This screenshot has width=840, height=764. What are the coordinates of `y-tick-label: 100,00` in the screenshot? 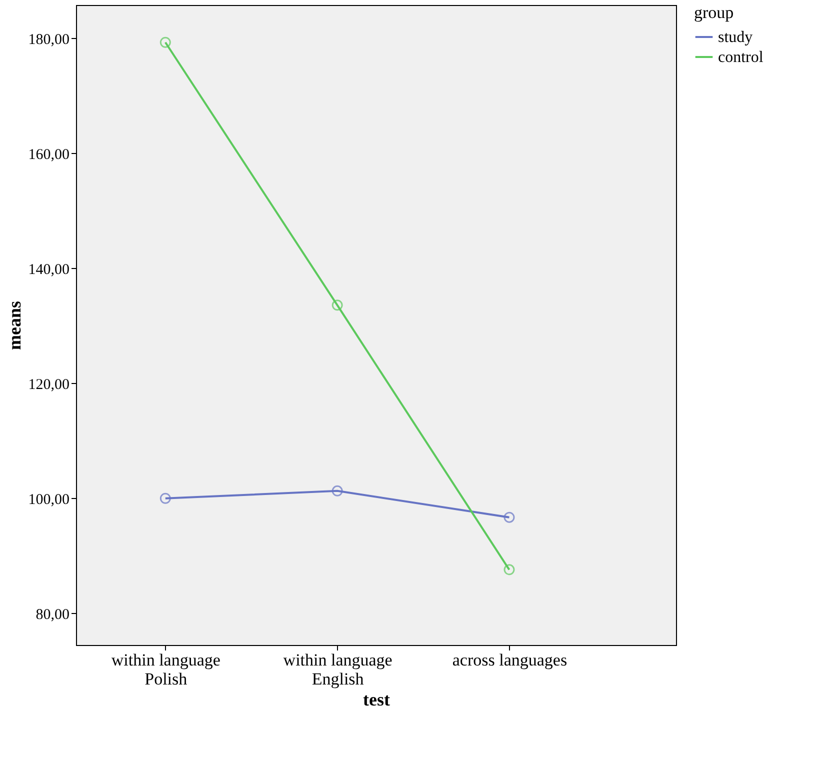 It's located at (49, 500).